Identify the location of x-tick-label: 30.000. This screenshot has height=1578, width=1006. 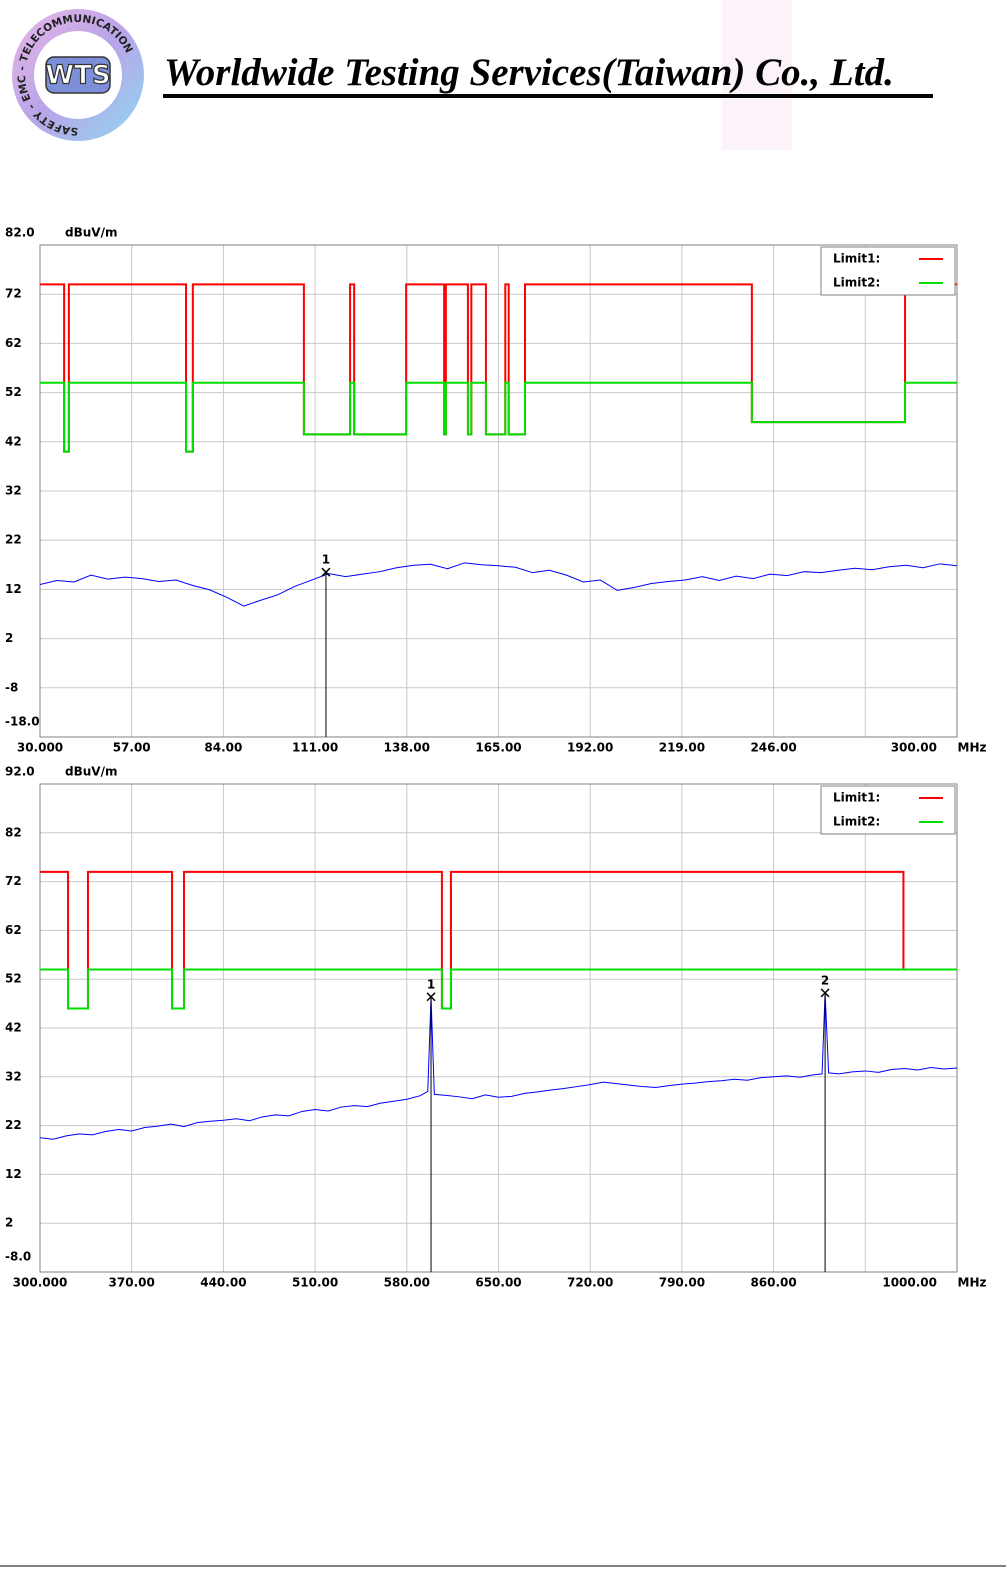
(40, 748).